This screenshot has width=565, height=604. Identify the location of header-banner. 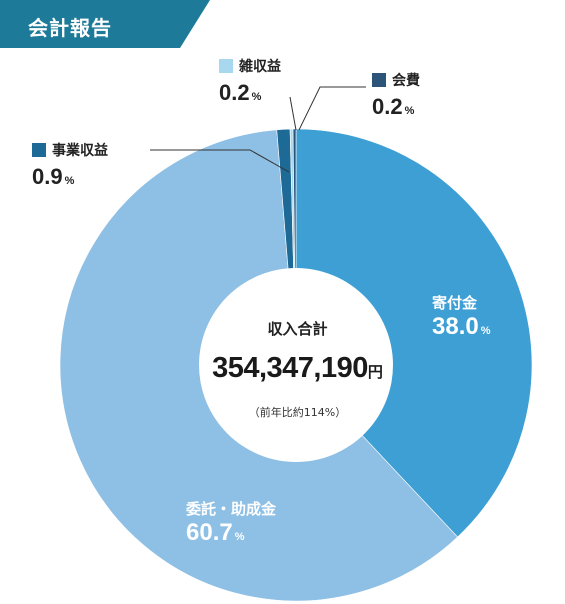
(105, 24).